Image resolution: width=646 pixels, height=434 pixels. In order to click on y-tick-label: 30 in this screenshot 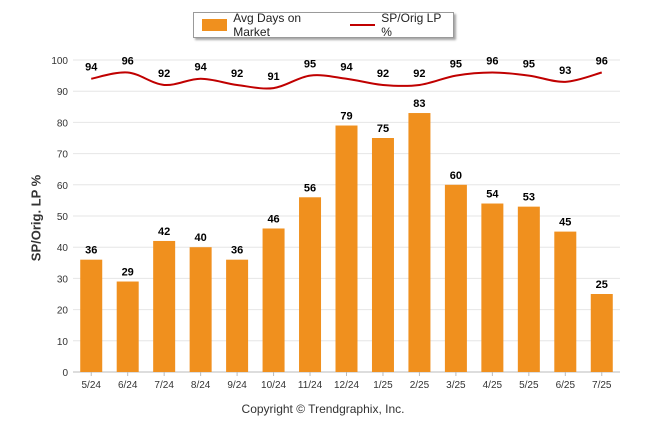, I will do `click(63, 279)`.